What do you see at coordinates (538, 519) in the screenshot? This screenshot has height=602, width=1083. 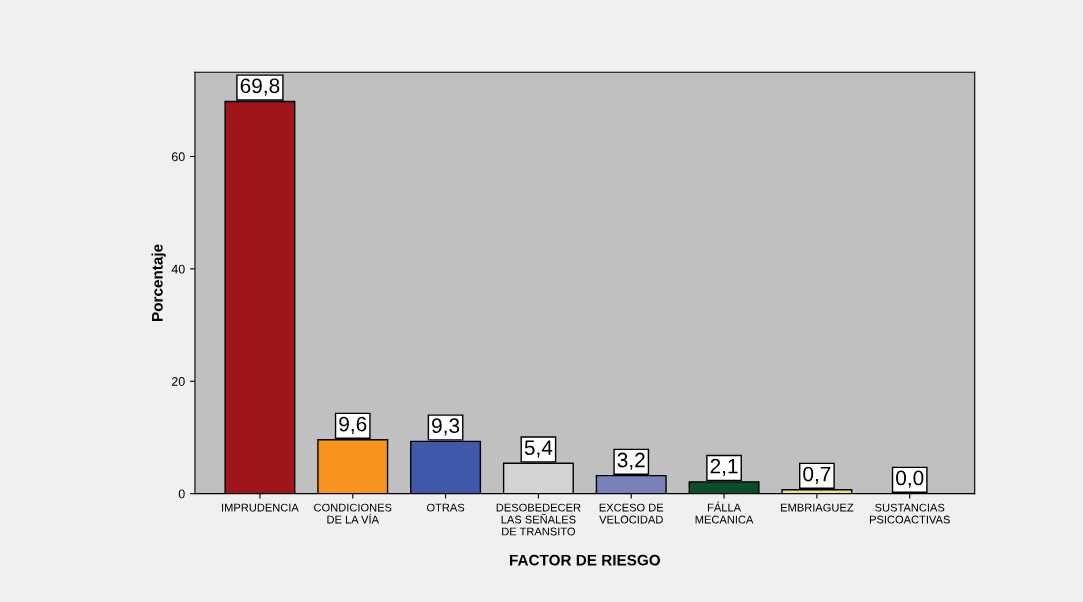 I see `x-tick-label: DESOBEDECER LAS SEÑALES DE TRANSITO` at bounding box center [538, 519].